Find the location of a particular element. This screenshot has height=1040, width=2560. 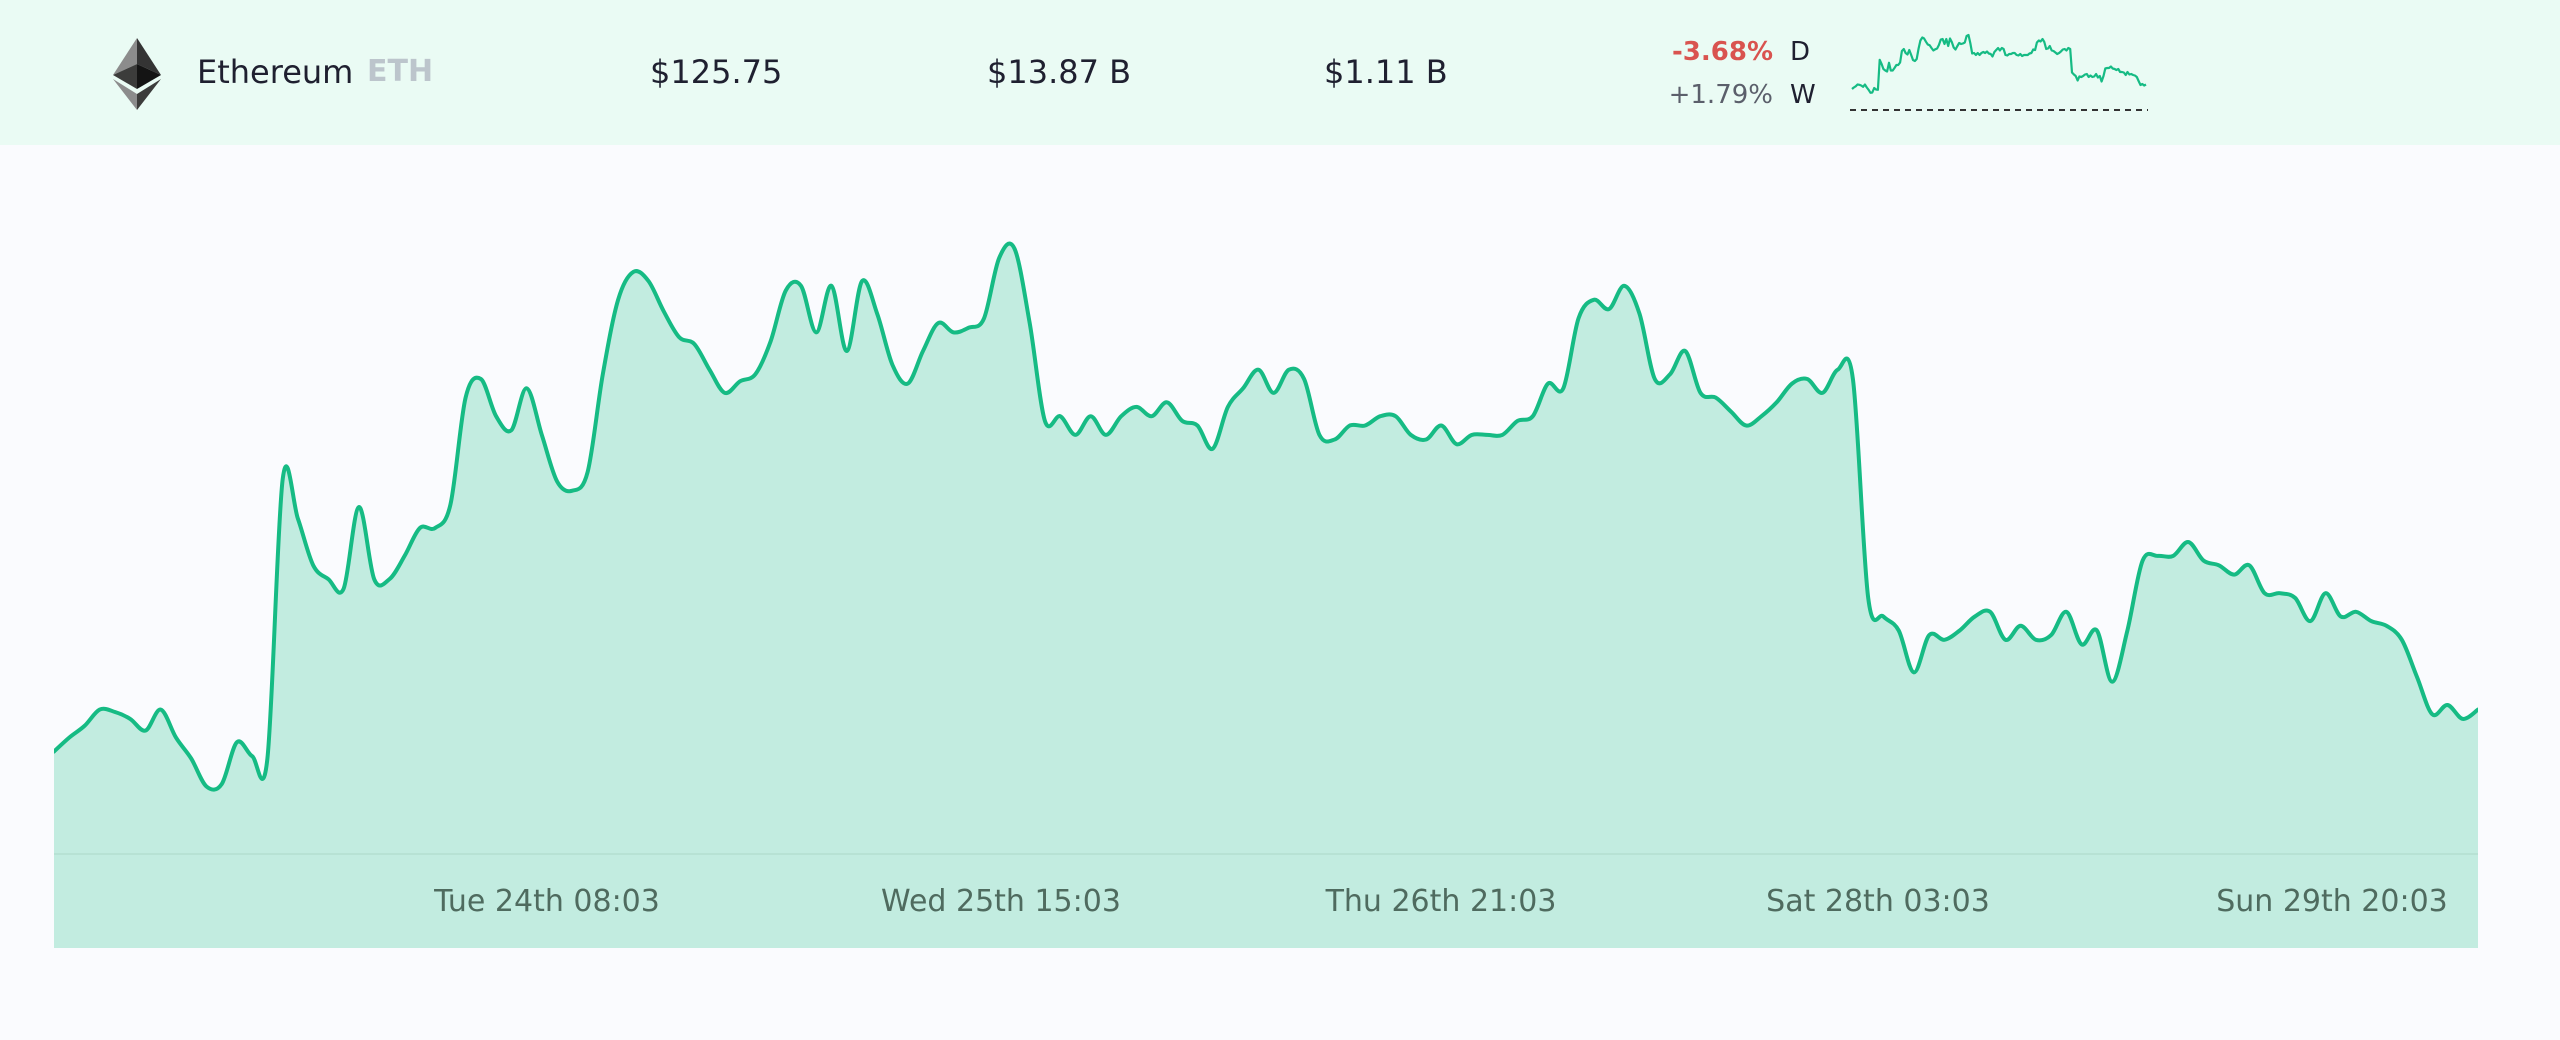

market-cap-value: $13.87 B is located at coordinates (1059, 72).